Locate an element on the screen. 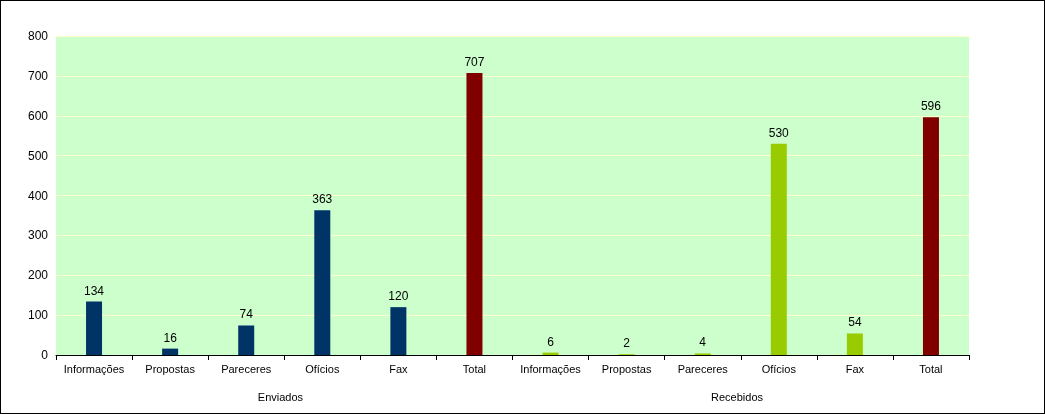  y-tick-label: 0 is located at coordinates (45, 355).